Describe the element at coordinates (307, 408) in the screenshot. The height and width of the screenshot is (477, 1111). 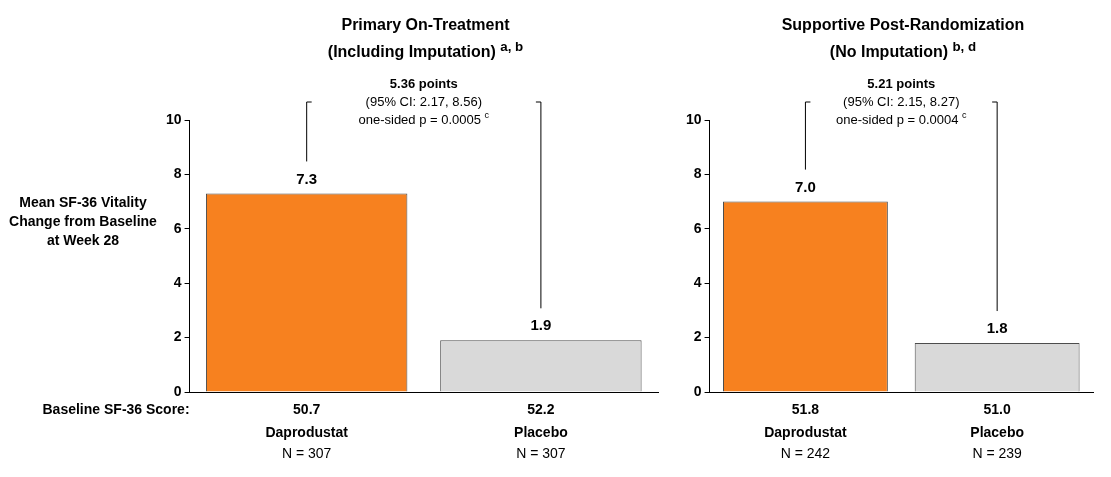
I see `text: 50.7` at that location.